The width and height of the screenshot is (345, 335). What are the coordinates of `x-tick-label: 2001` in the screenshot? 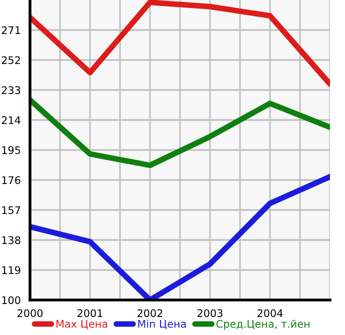 It's located at (90, 313).